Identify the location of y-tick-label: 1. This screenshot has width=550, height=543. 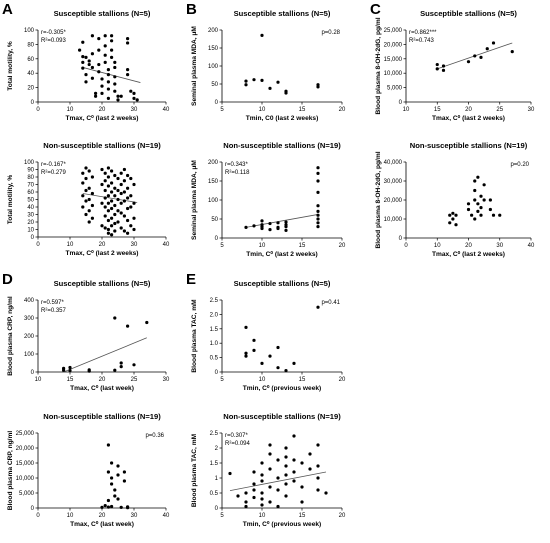
(217, 479).